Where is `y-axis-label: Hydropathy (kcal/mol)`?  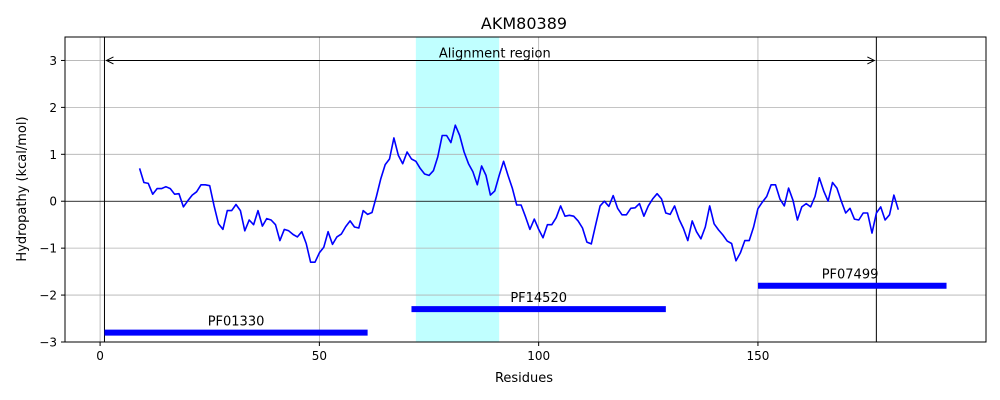
y-axis-label: Hydropathy (kcal/mol) is located at coordinates (22, 188).